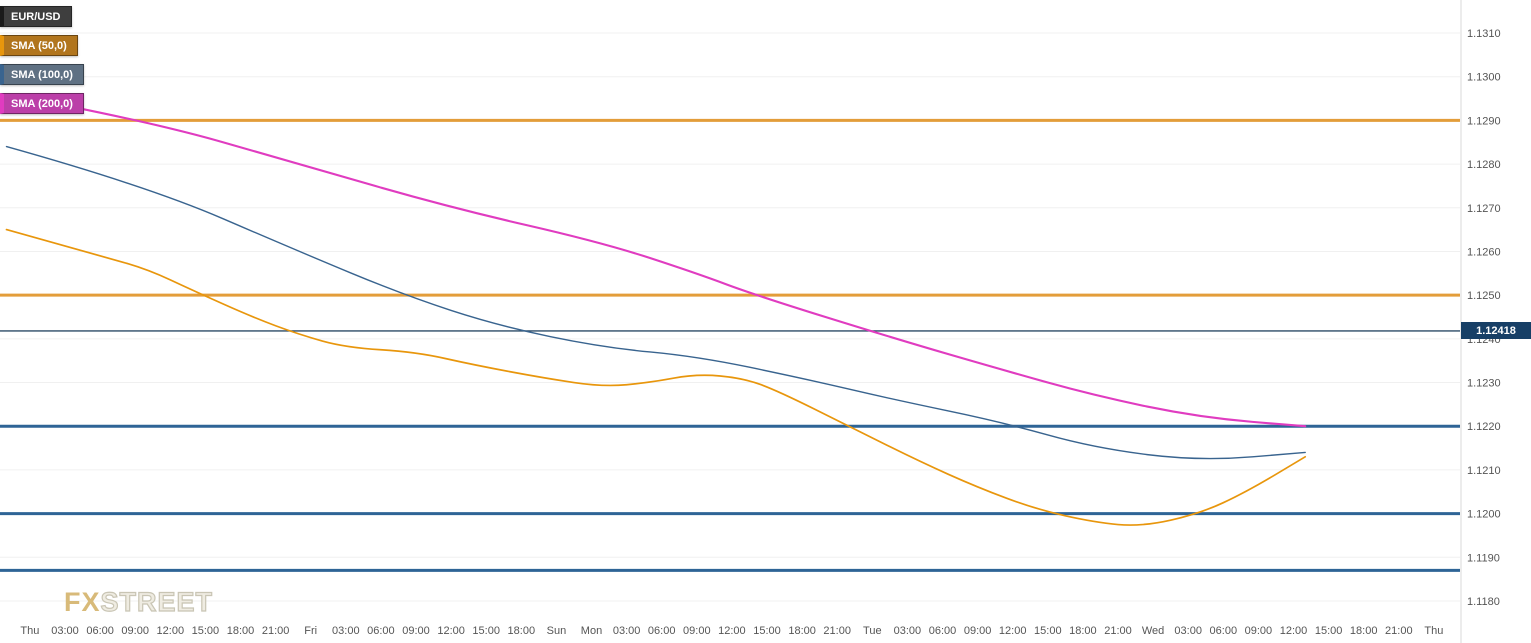  I want to click on x-axis-label: Wed, so click(1153, 631).